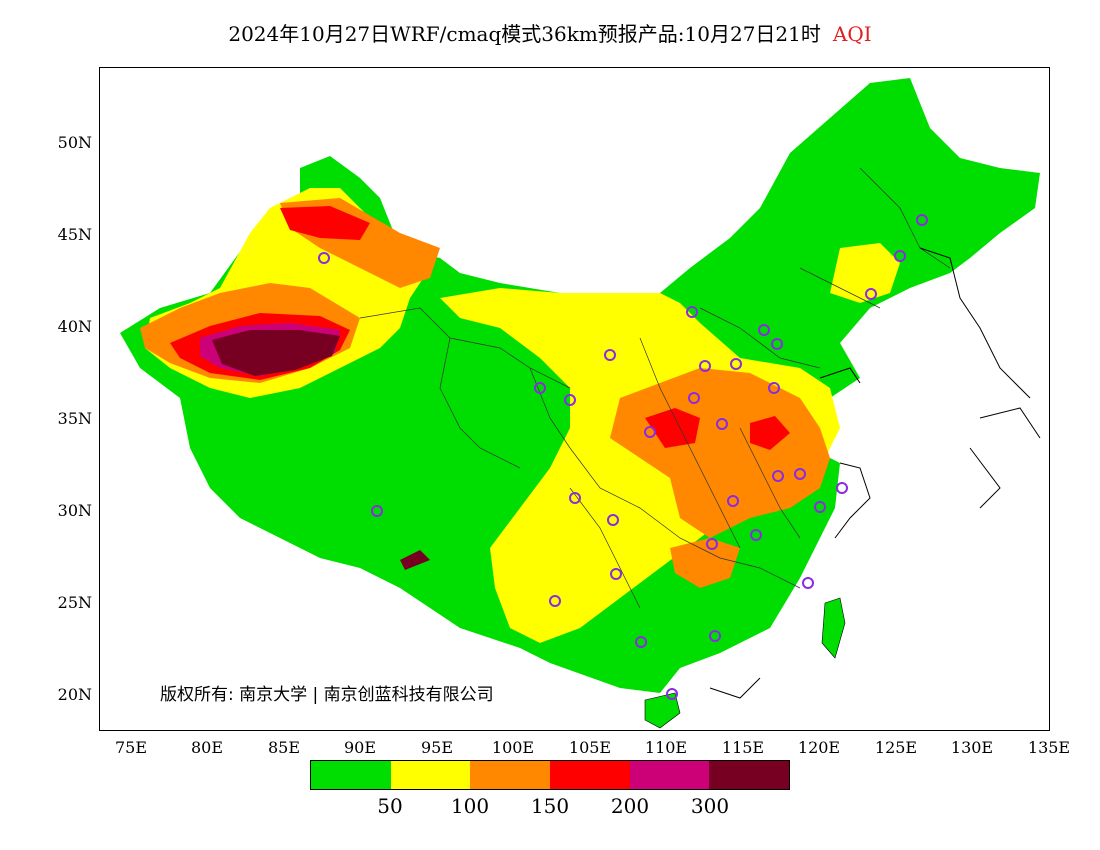 This screenshot has height=850, width=1100. I want to click on aqi-zone-unhealthy-north, so click(325, 223).